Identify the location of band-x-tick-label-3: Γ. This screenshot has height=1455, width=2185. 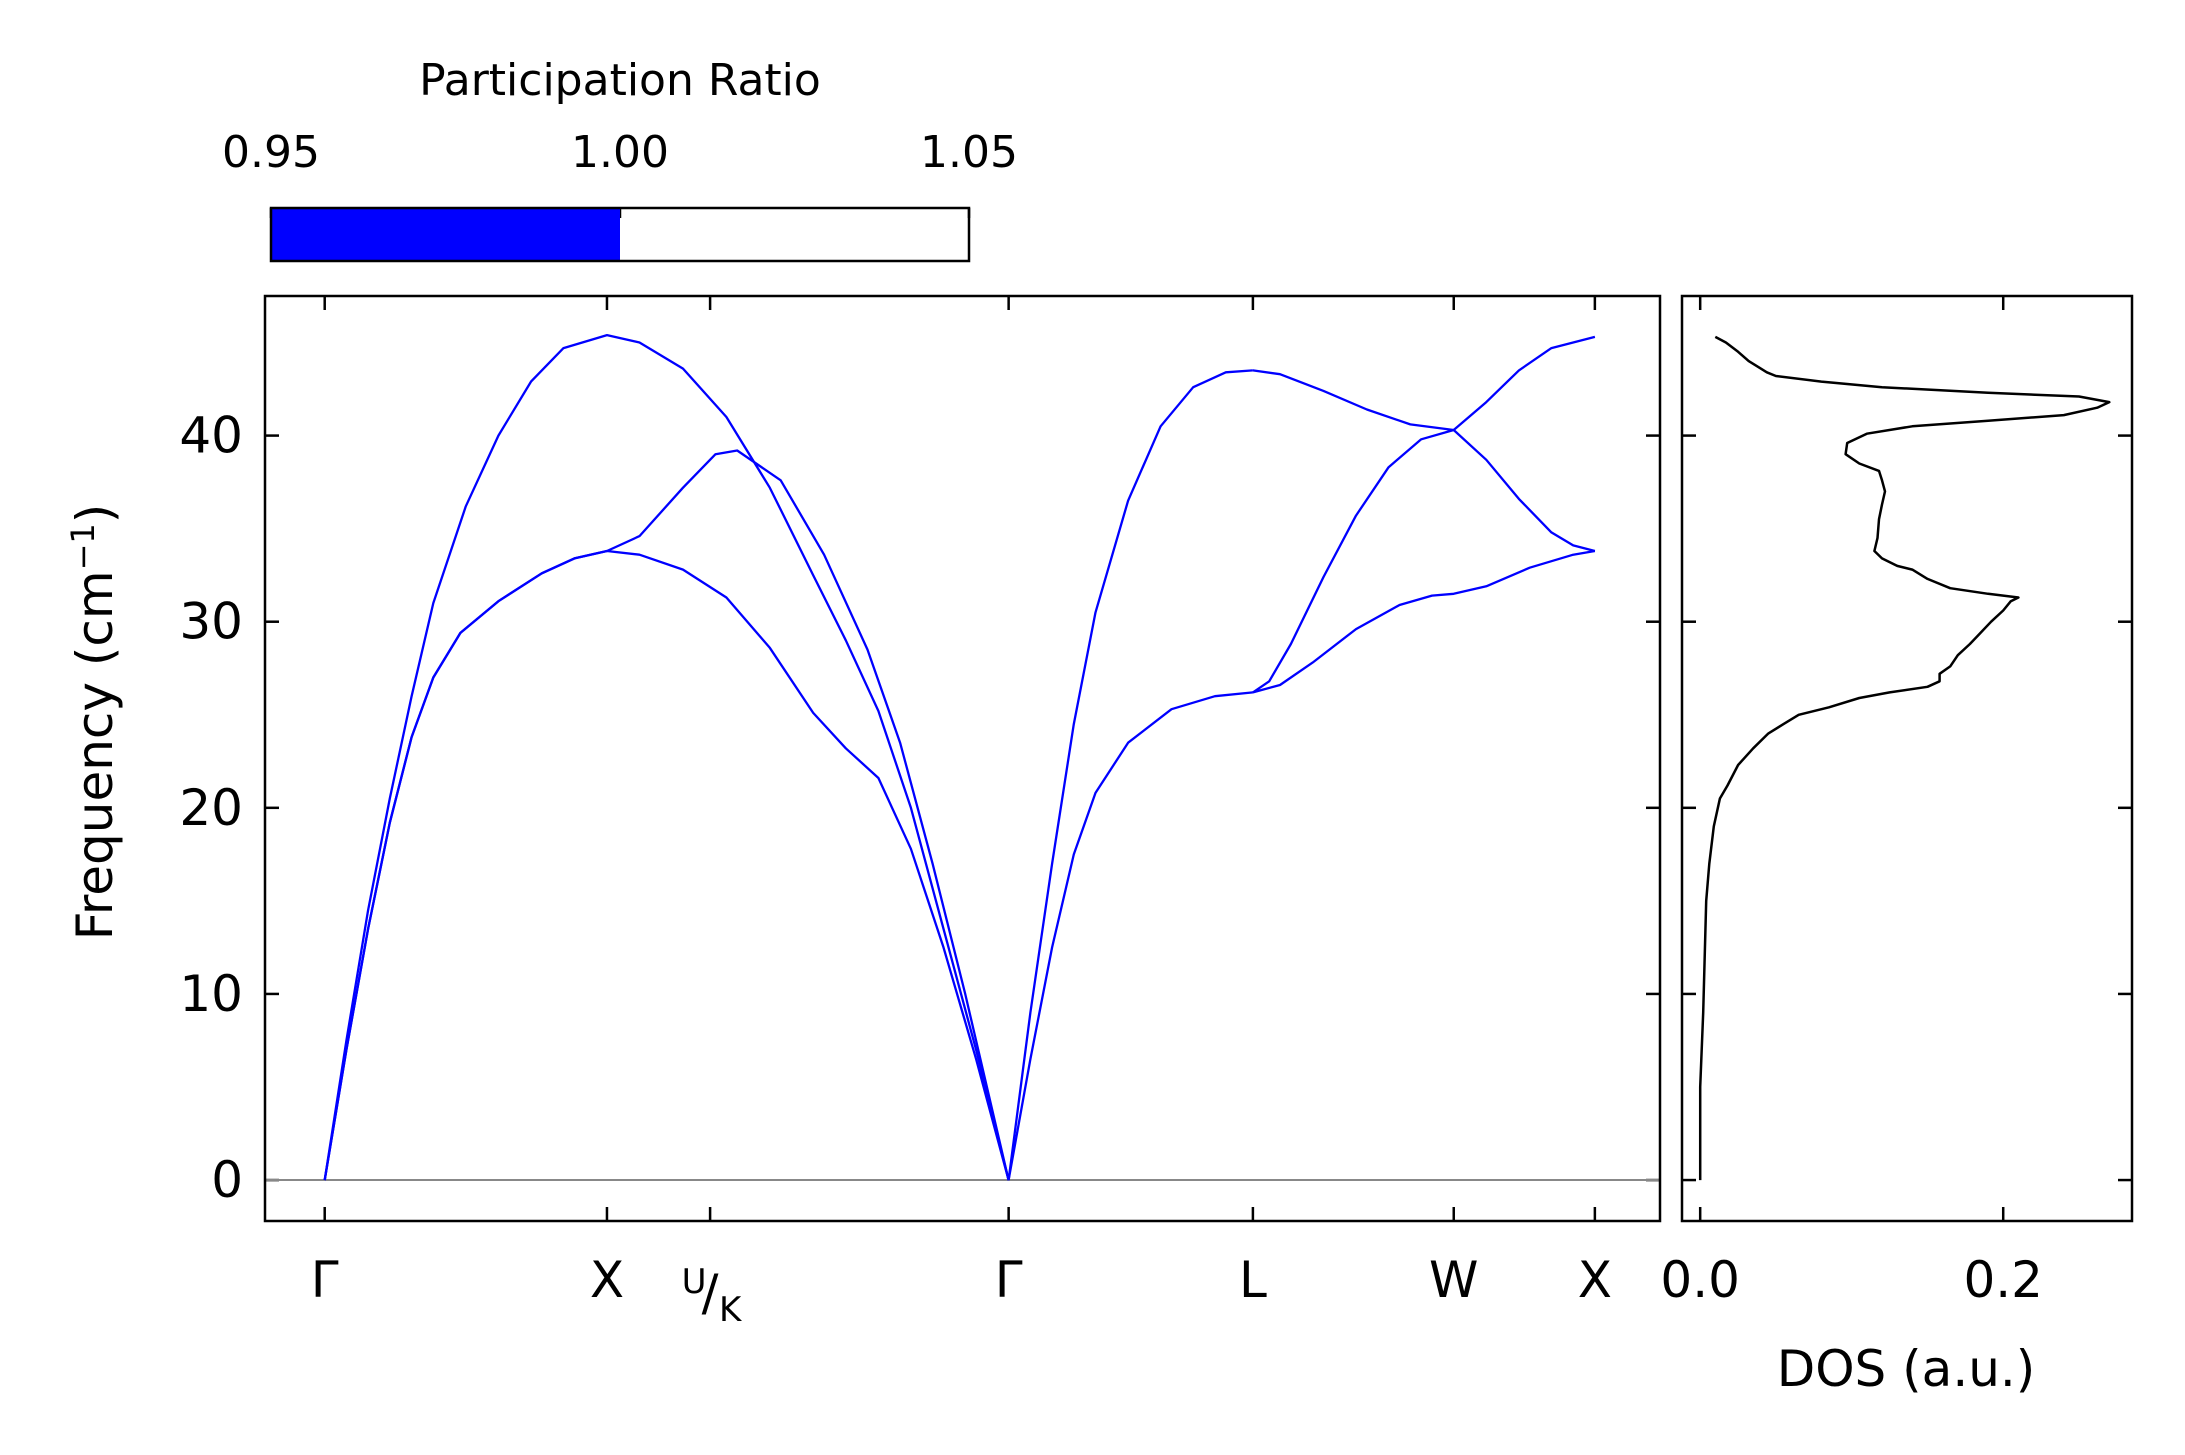
(1009, 1280).